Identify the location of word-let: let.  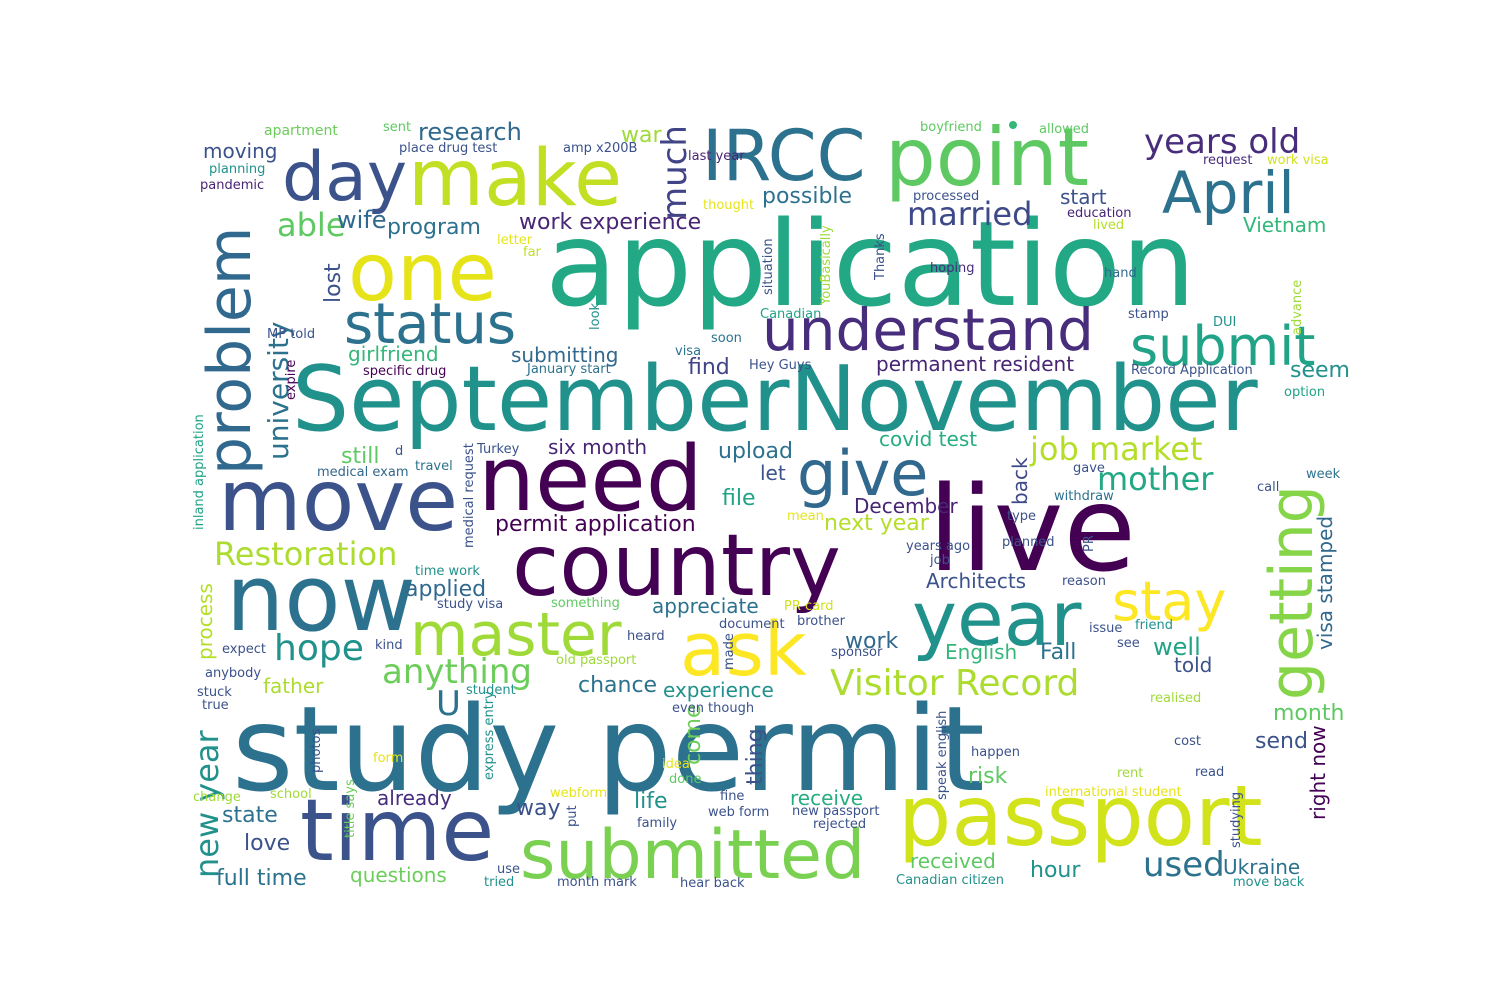
(773, 473).